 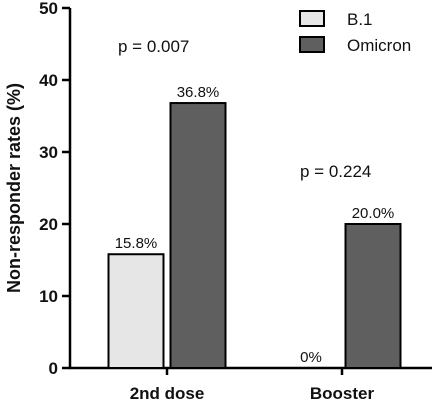 What do you see at coordinates (342, 393) in the screenshot?
I see `x-tick-label: Booster` at bounding box center [342, 393].